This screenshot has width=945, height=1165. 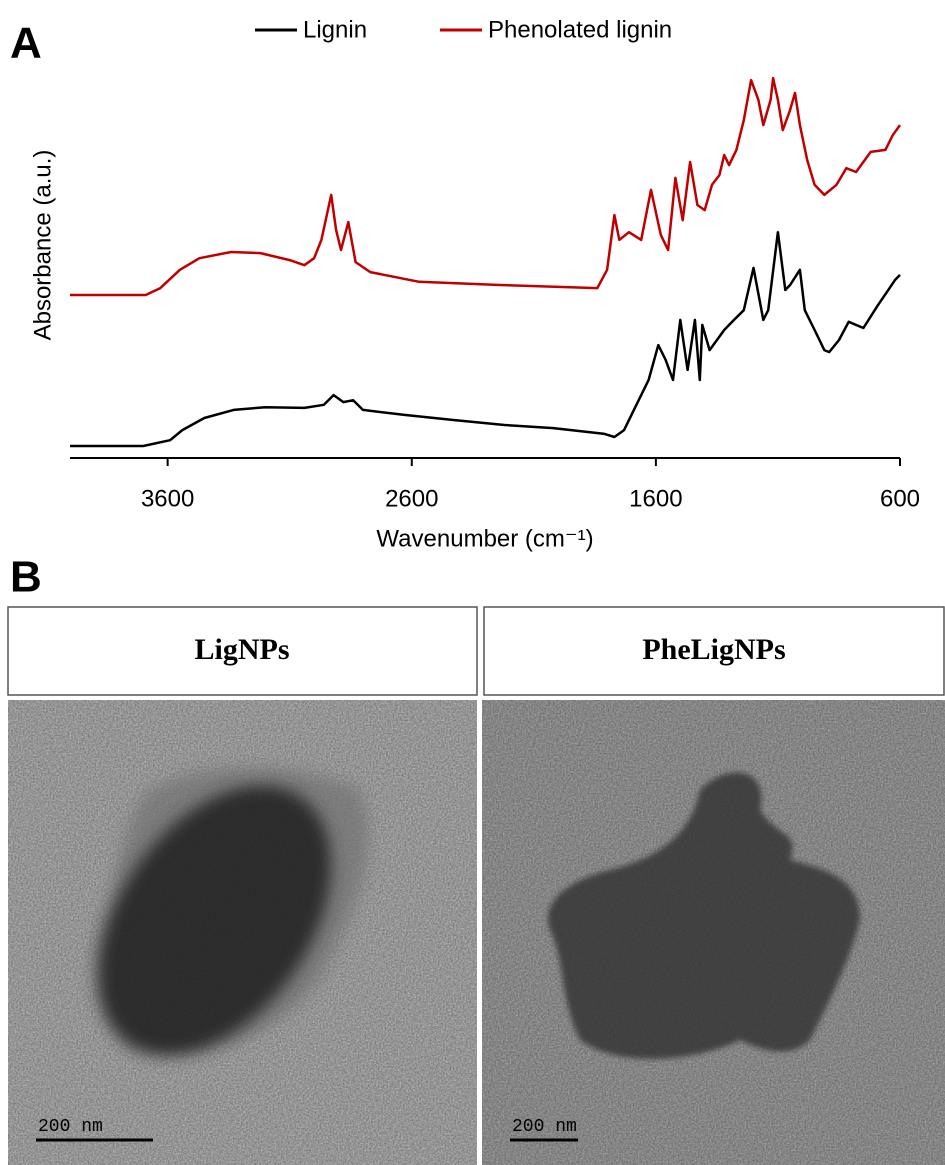 I want to click on x-tick-label: 1600, so click(x=655, y=498).